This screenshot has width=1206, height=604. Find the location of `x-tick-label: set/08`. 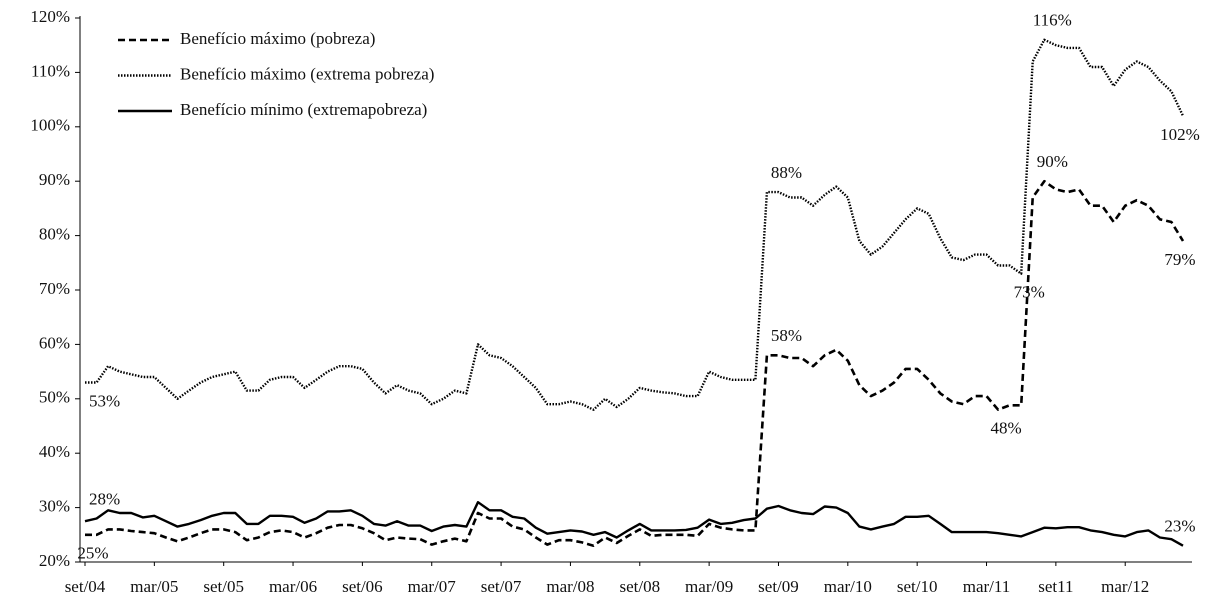

x-tick-label: set/08 is located at coordinates (639, 586).